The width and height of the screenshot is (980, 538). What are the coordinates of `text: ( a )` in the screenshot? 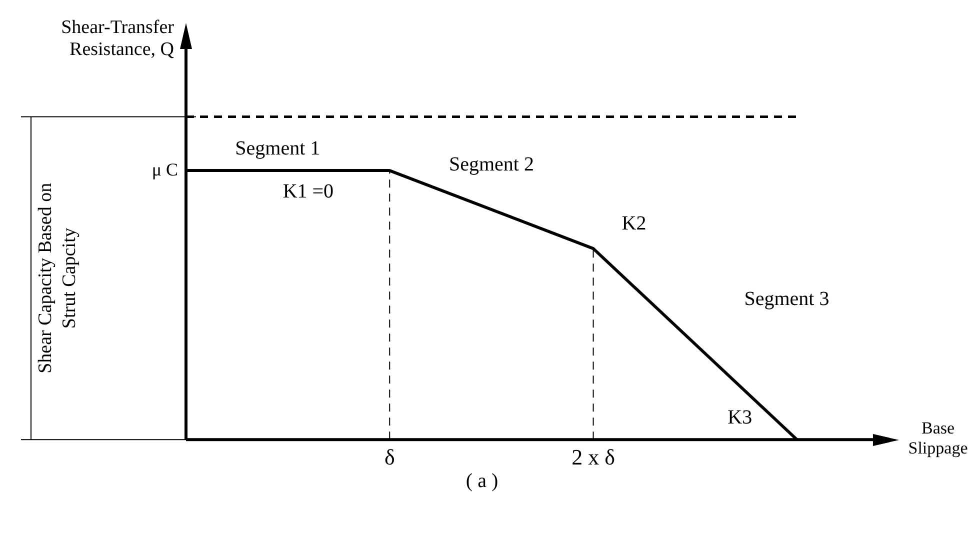 It's located at (482, 481).